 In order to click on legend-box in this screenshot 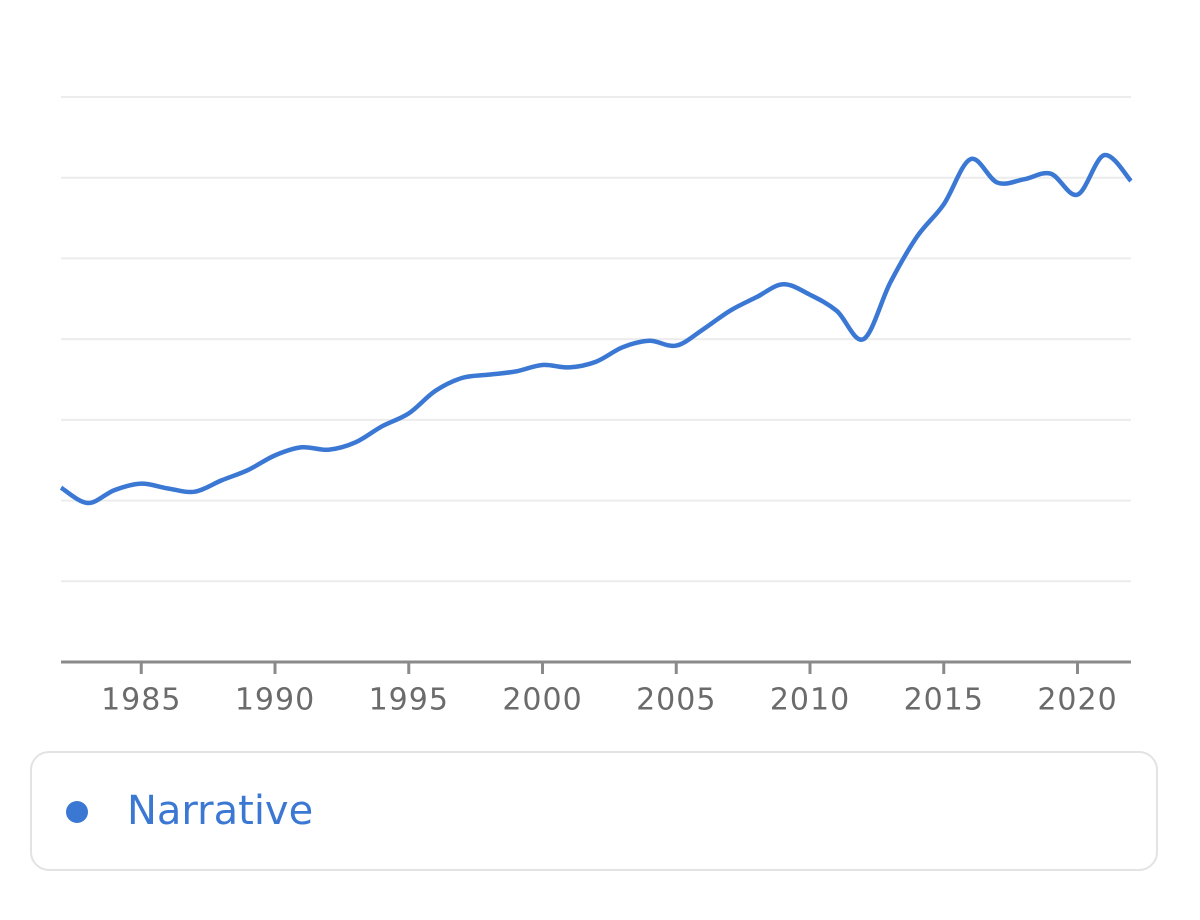, I will do `click(594, 811)`.